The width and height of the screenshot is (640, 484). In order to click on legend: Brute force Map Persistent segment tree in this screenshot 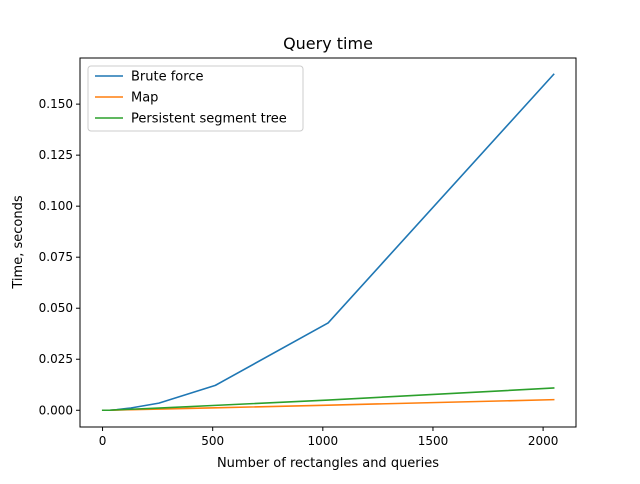, I will do `click(195, 98)`.